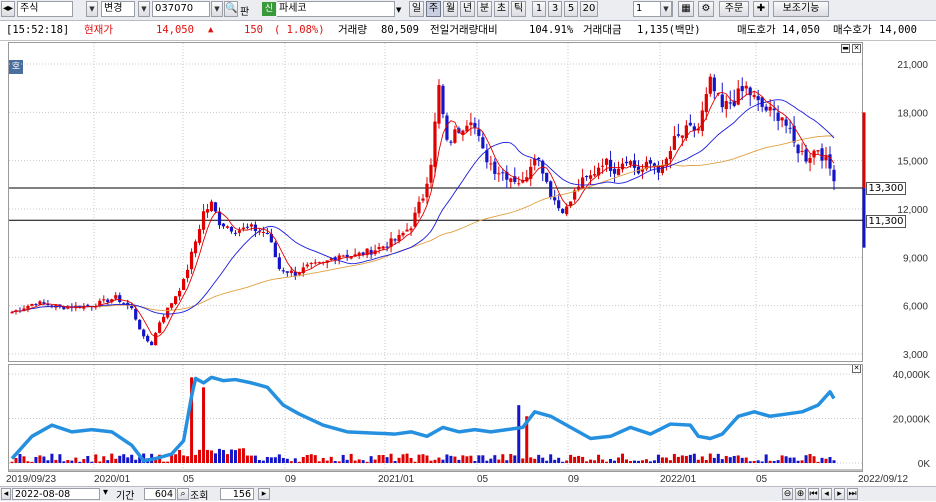  What do you see at coordinates (539, 9) in the screenshot?
I see `interval-button-1: 1` at bounding box center [539, 9].